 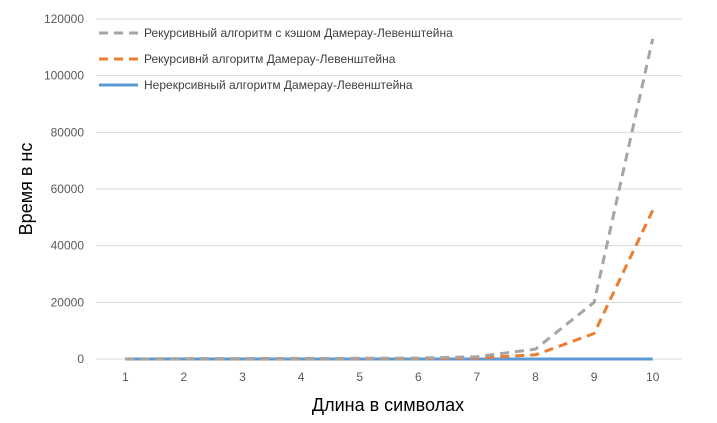 What do you see at coordinates (80, 359) in the screenshot?
I see `y-tick-label: 0` at bounding box center [80, 359].